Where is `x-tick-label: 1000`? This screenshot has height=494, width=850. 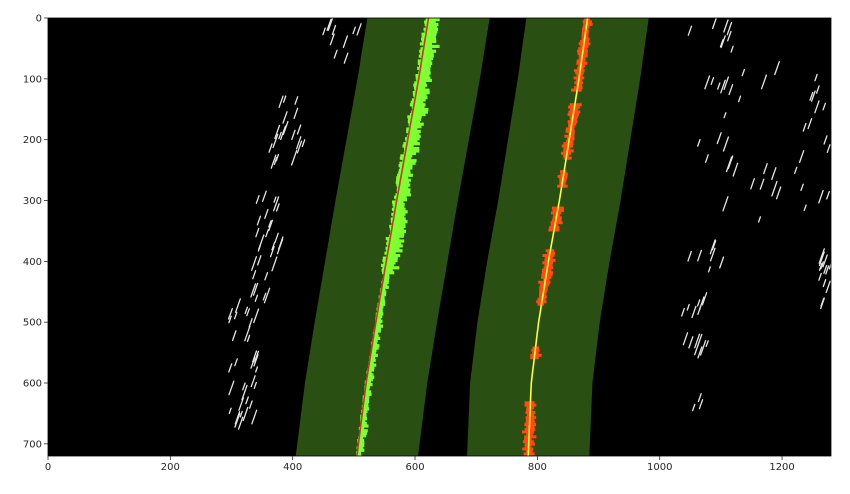
x-tick-label: 1000 is located at coordinates (659, 467).